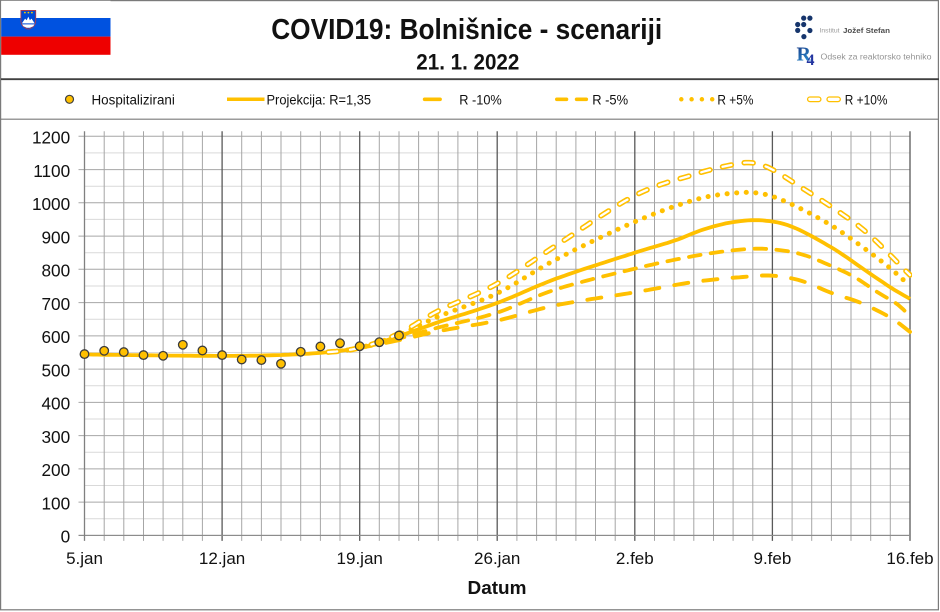 This screenshot has height=612, width=940. Describe the element at coordinates (51, 171) in the screenshot. I see `svg-text: 1100` at that location.